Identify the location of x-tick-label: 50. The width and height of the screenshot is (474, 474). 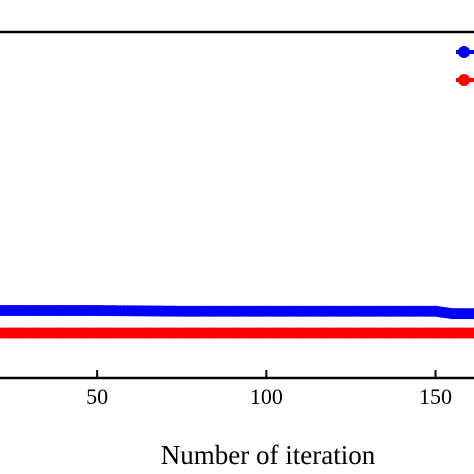
(97, 396).